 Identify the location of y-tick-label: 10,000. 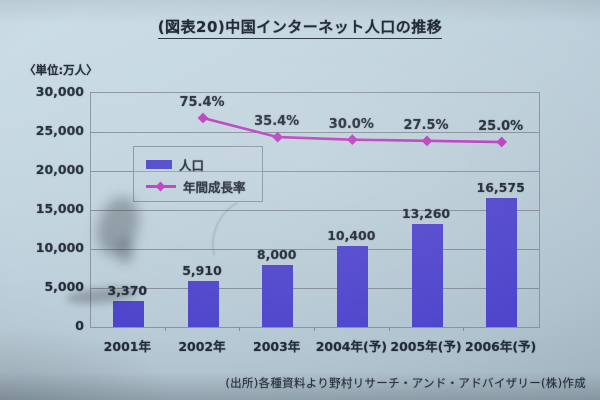
(59, 247).